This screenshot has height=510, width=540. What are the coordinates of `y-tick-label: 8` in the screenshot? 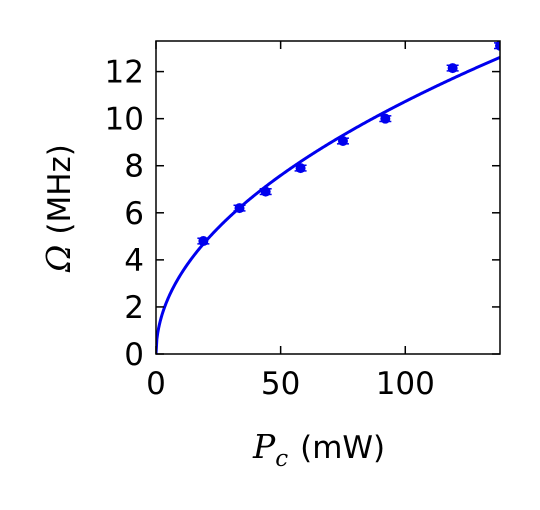 It's located at (134, 167).